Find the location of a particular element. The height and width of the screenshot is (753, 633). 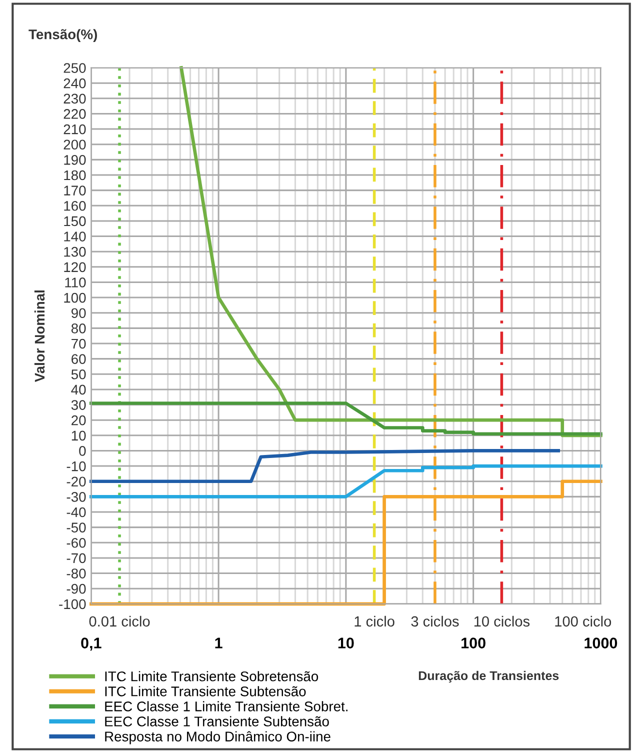

x-tick-label: 1000 is located at coordinates (601, 643).